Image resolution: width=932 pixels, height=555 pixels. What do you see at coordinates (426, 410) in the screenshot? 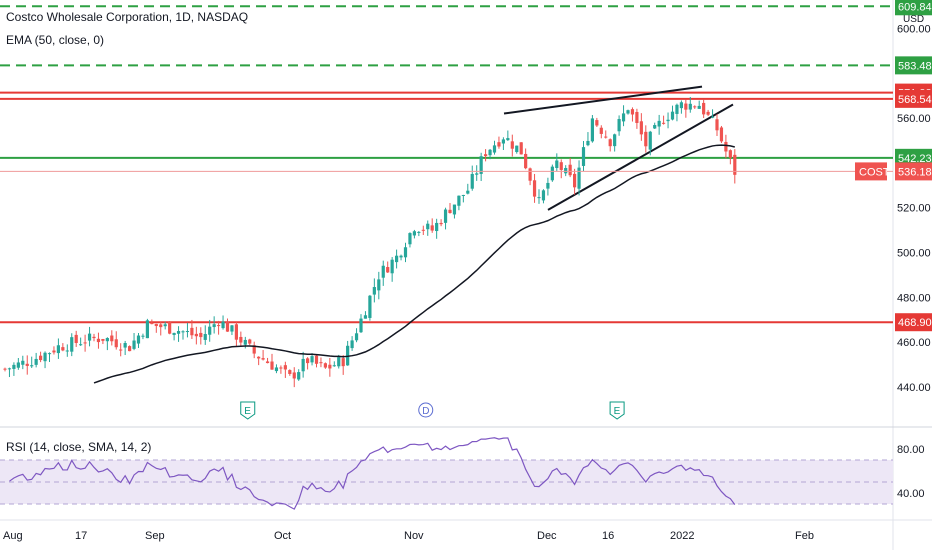
I see `dividend-marker-icon` at bounding box center [426, 410].